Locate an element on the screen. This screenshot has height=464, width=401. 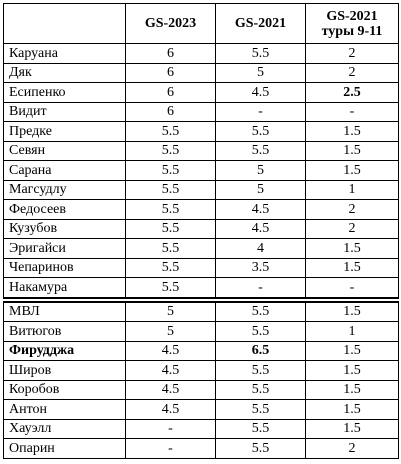
header-cell is located at coordinates (64, 23).